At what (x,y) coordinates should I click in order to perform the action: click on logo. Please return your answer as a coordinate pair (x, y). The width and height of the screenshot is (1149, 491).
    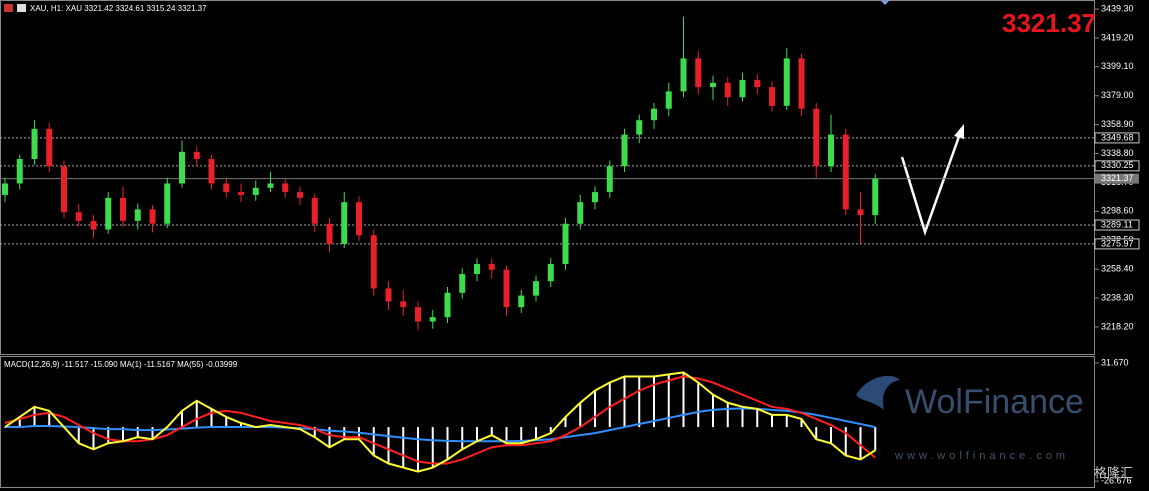
    Looking at the image, I should click on (878, 392).